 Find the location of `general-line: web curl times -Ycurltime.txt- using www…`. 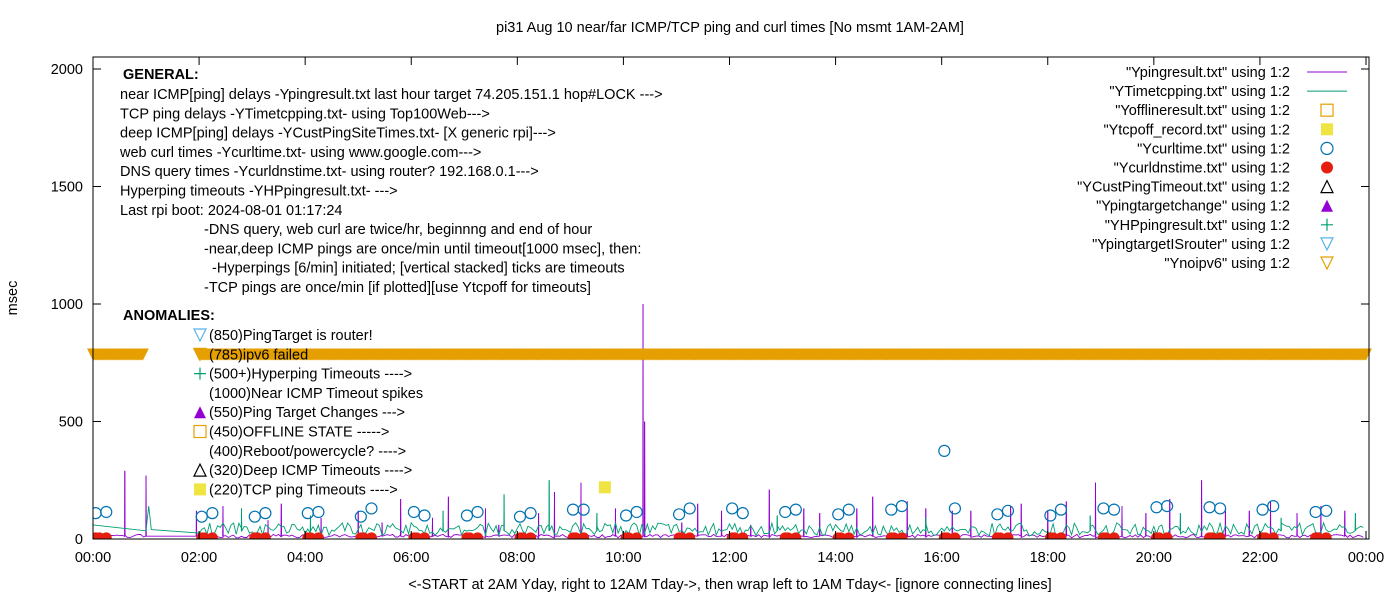

general-line: web curl times -Ycurltime.txt- using www… is located at coordinates (300, 153).